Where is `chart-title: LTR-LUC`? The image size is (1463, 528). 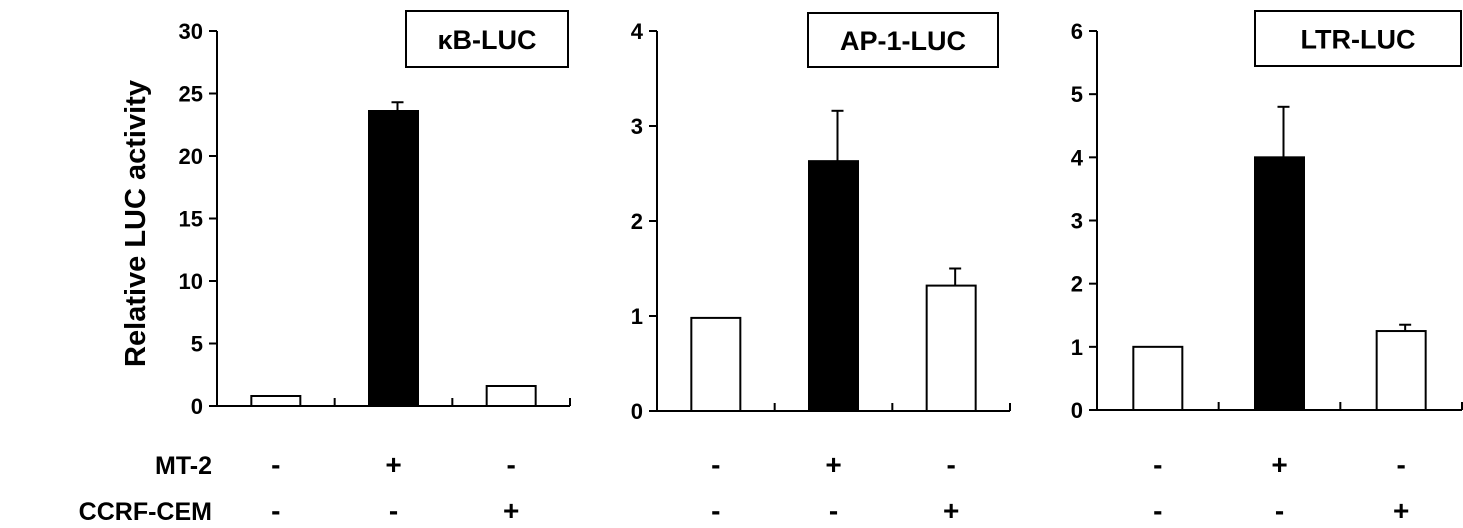 chart-title: LTR-LUC is located at coordinates (1358, 40).